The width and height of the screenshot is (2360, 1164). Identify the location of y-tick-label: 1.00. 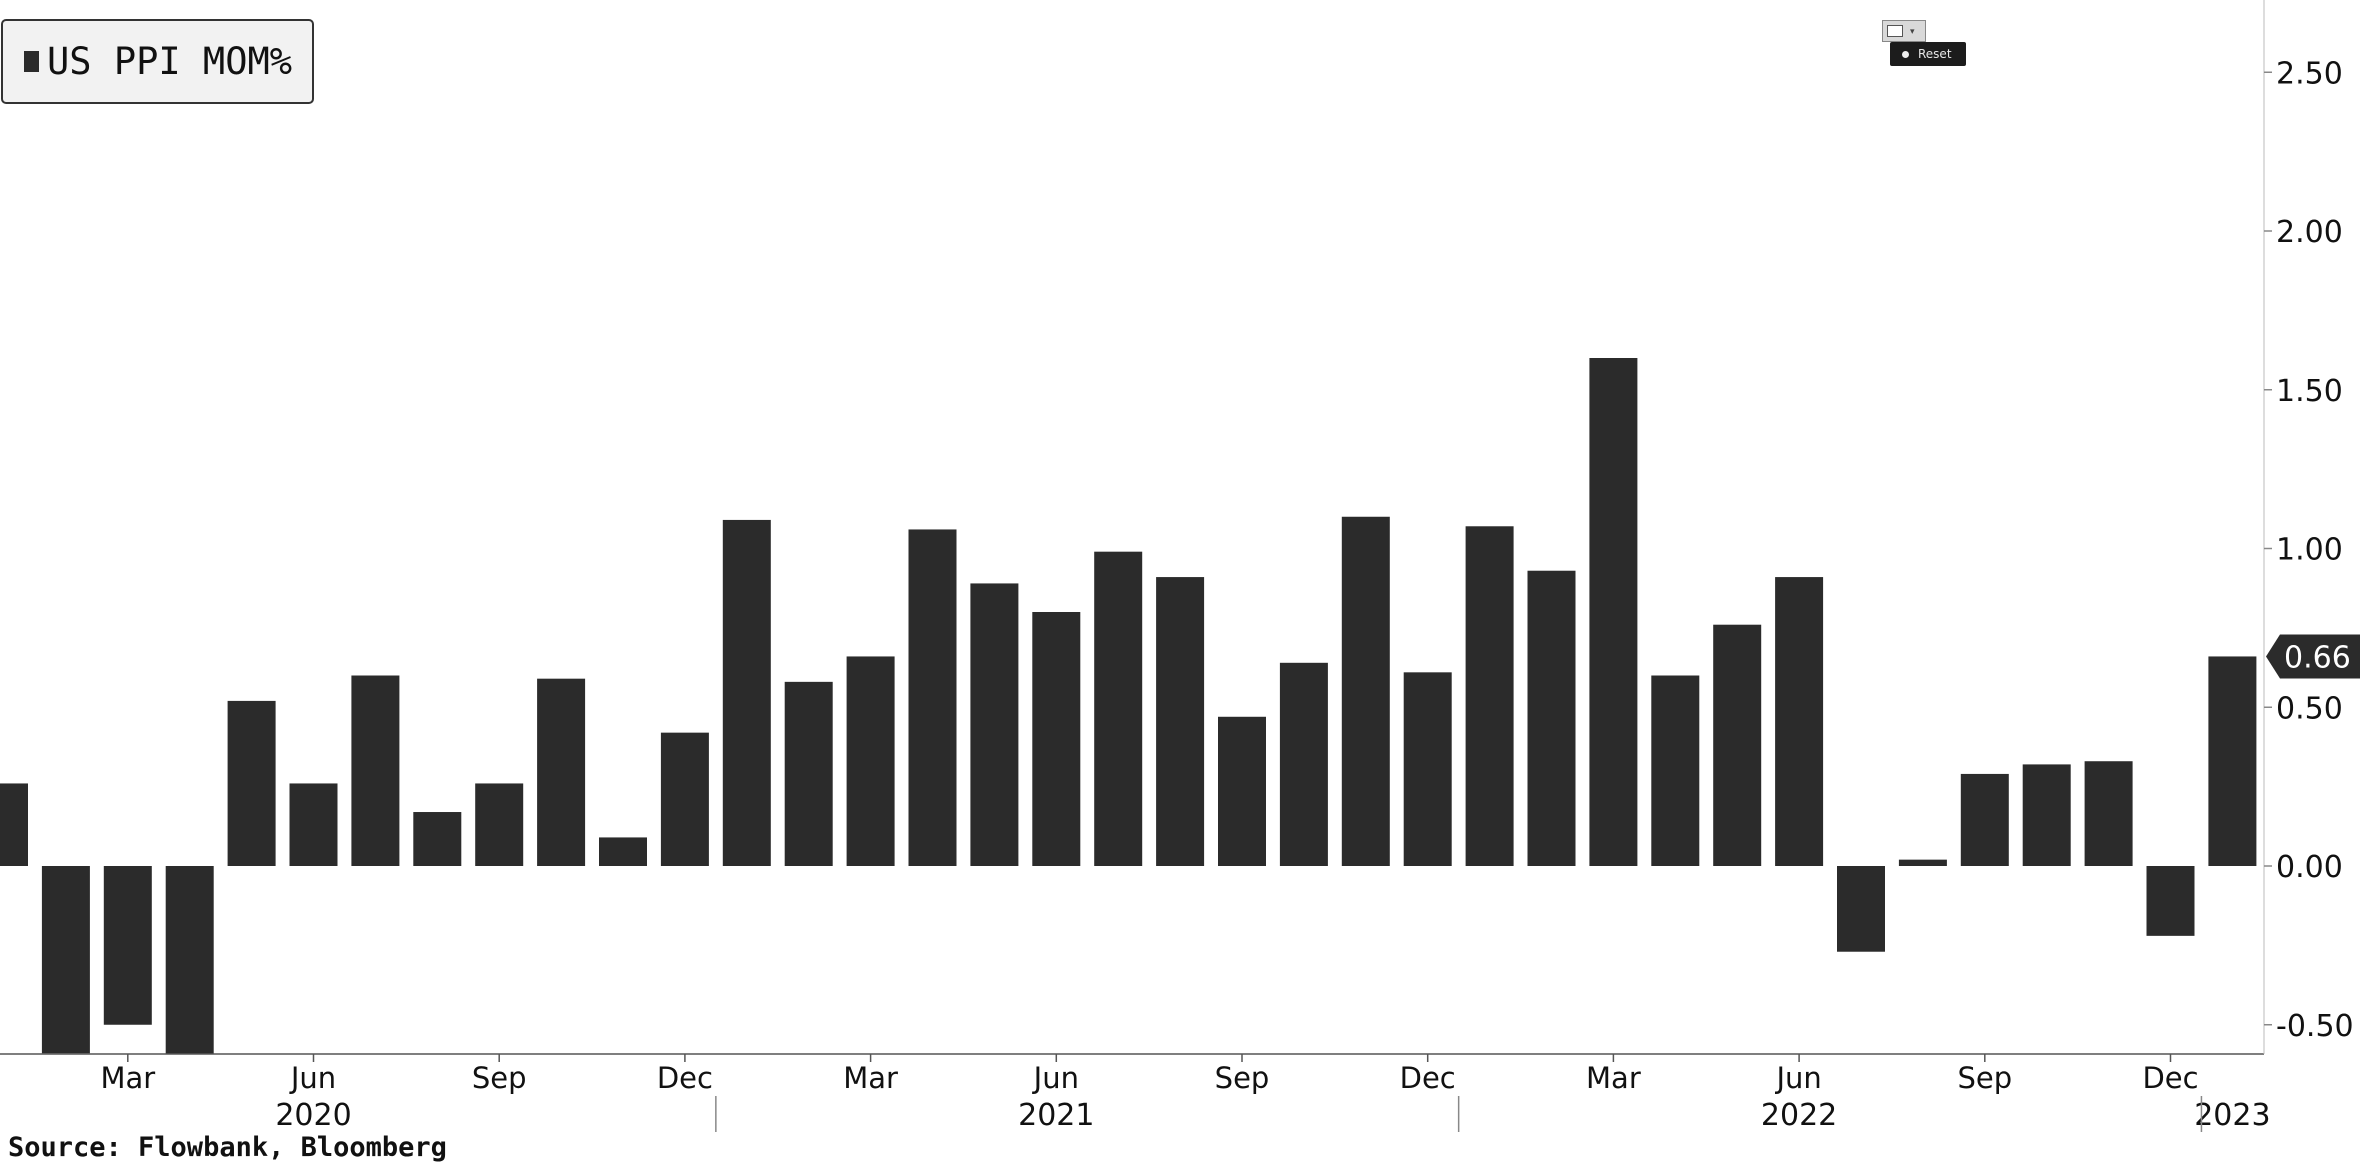
(2309, 550).